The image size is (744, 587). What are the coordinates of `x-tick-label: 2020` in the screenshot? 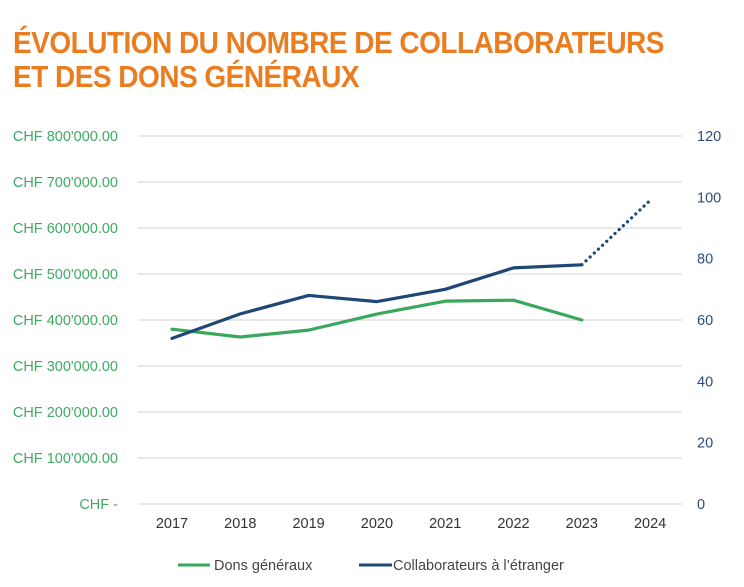 It's located at (377, 524).